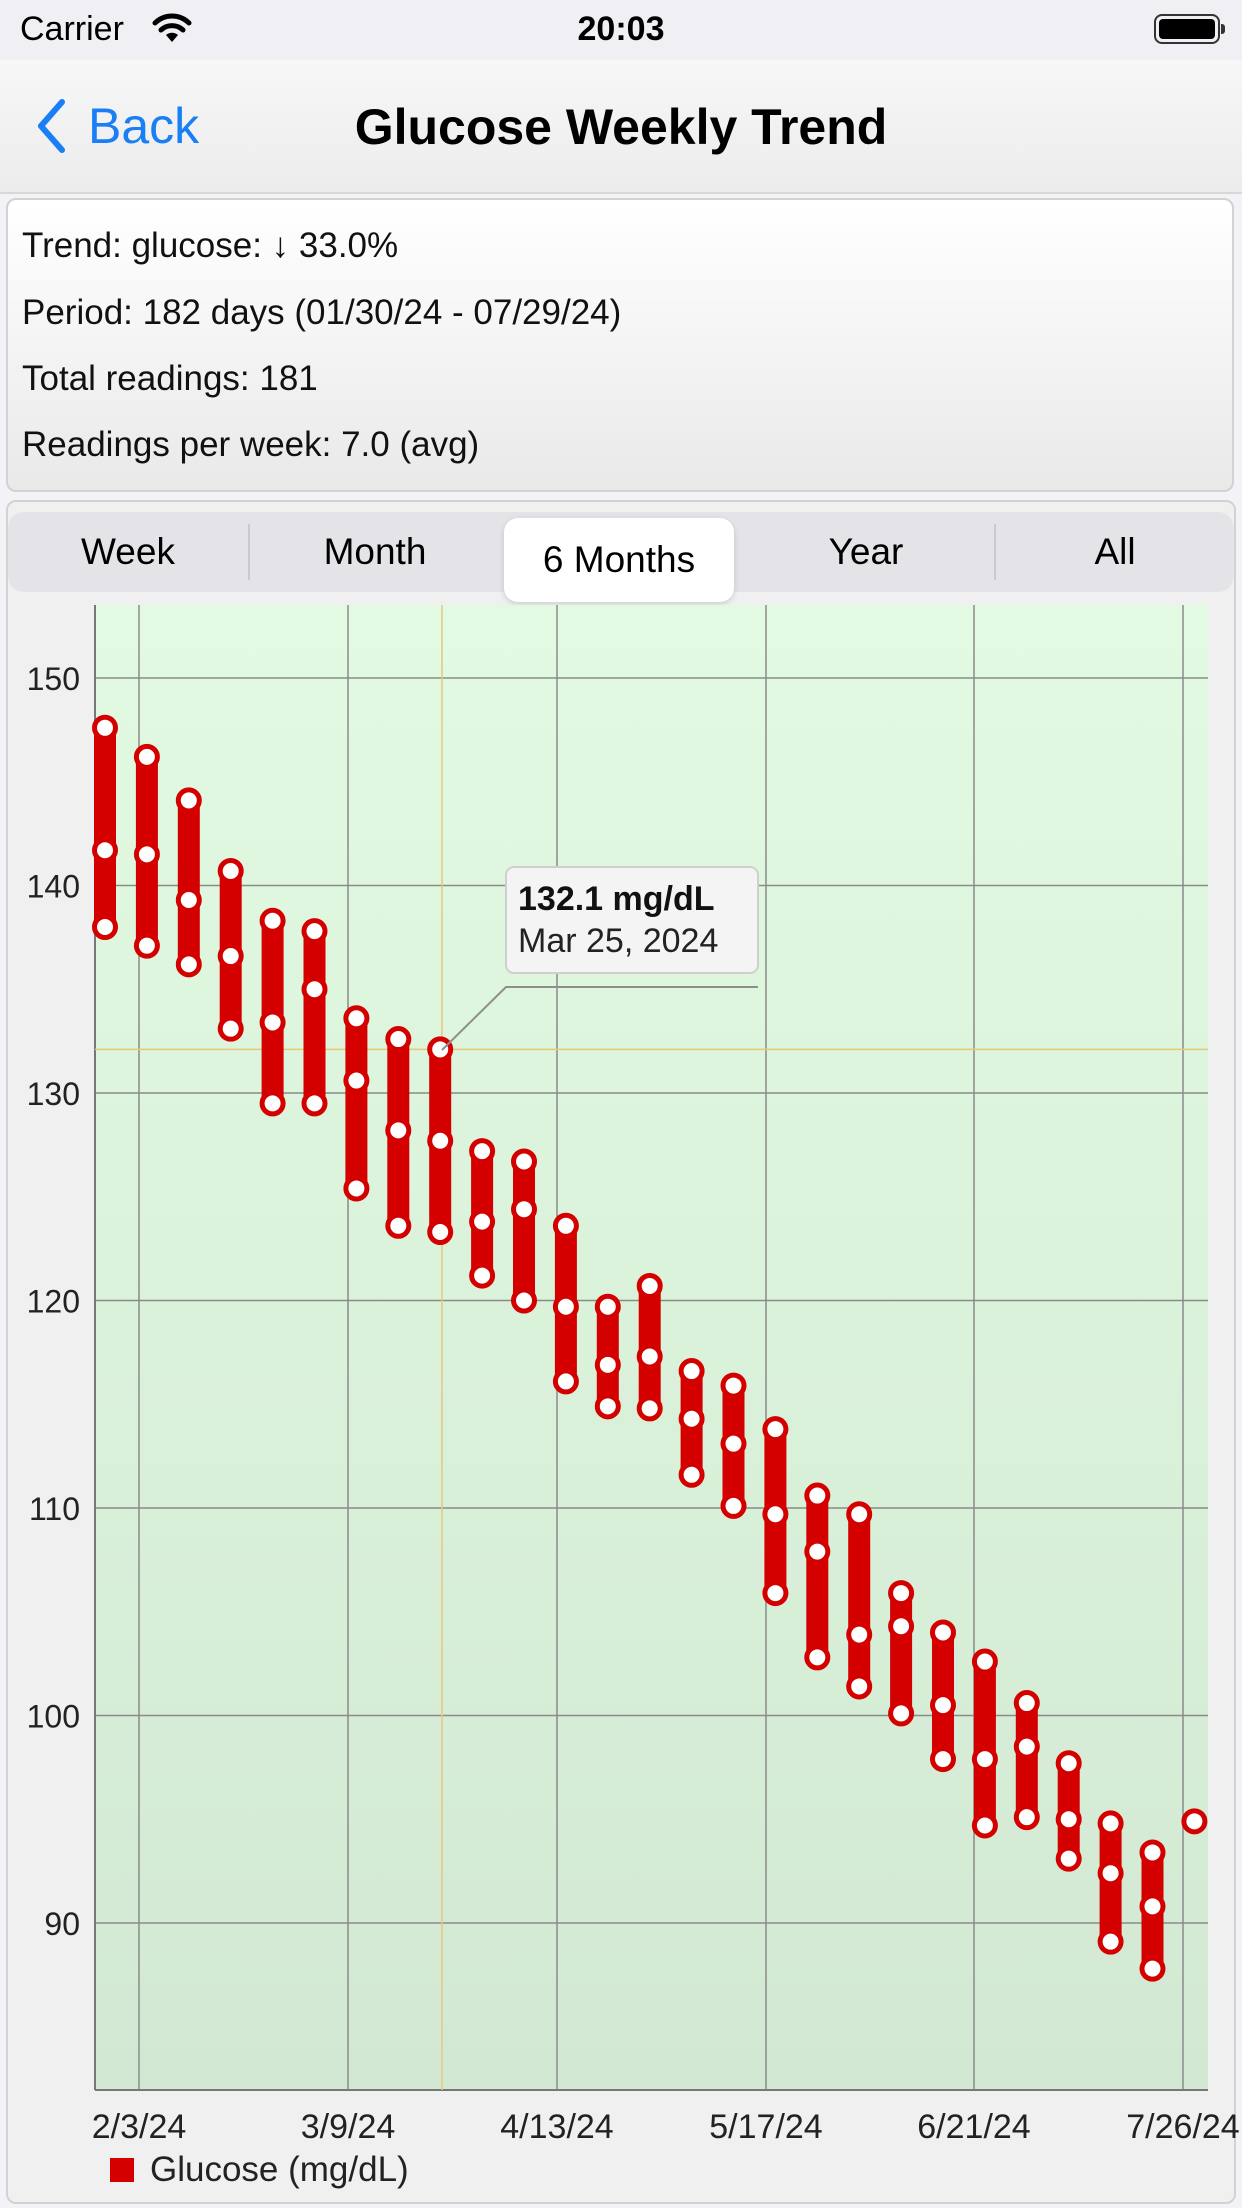 The height and width of the screenshot is (2208, 1242). What do you see at coordinates (619, 560) in the screenshot?
I see `segment-6-months: 6 Months` at bounding box center [619, 560].